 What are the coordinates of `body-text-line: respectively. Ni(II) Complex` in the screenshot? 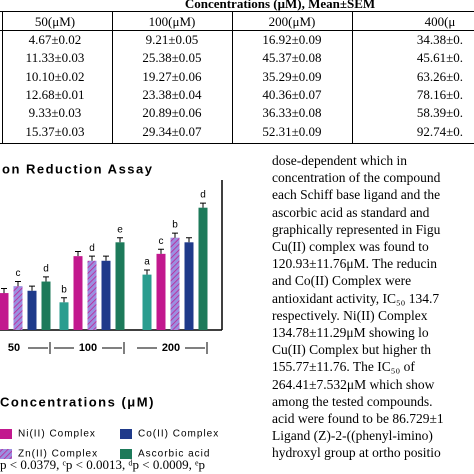 It's located at (350, 315).